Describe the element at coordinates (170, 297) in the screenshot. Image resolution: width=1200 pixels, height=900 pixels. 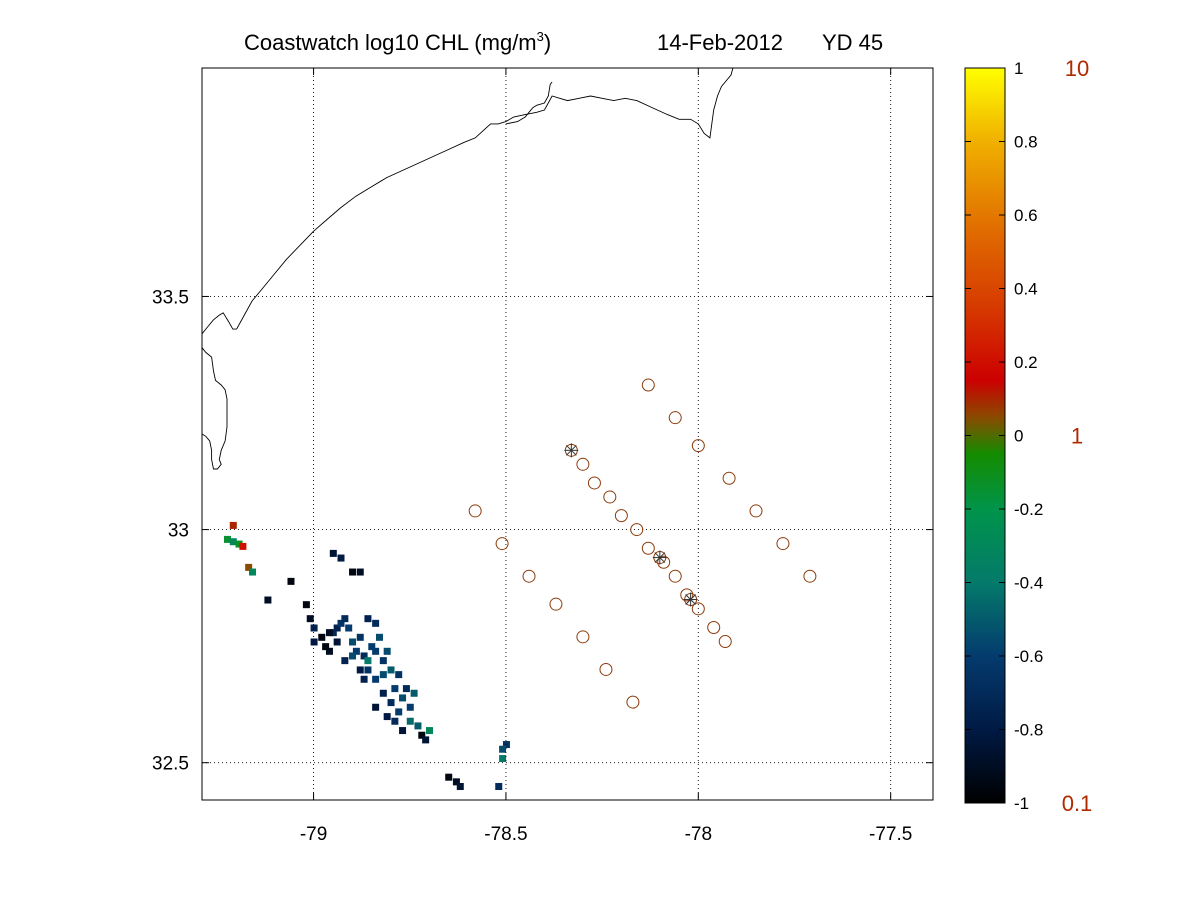
I see `y-tick-label: 33.5` at that location.